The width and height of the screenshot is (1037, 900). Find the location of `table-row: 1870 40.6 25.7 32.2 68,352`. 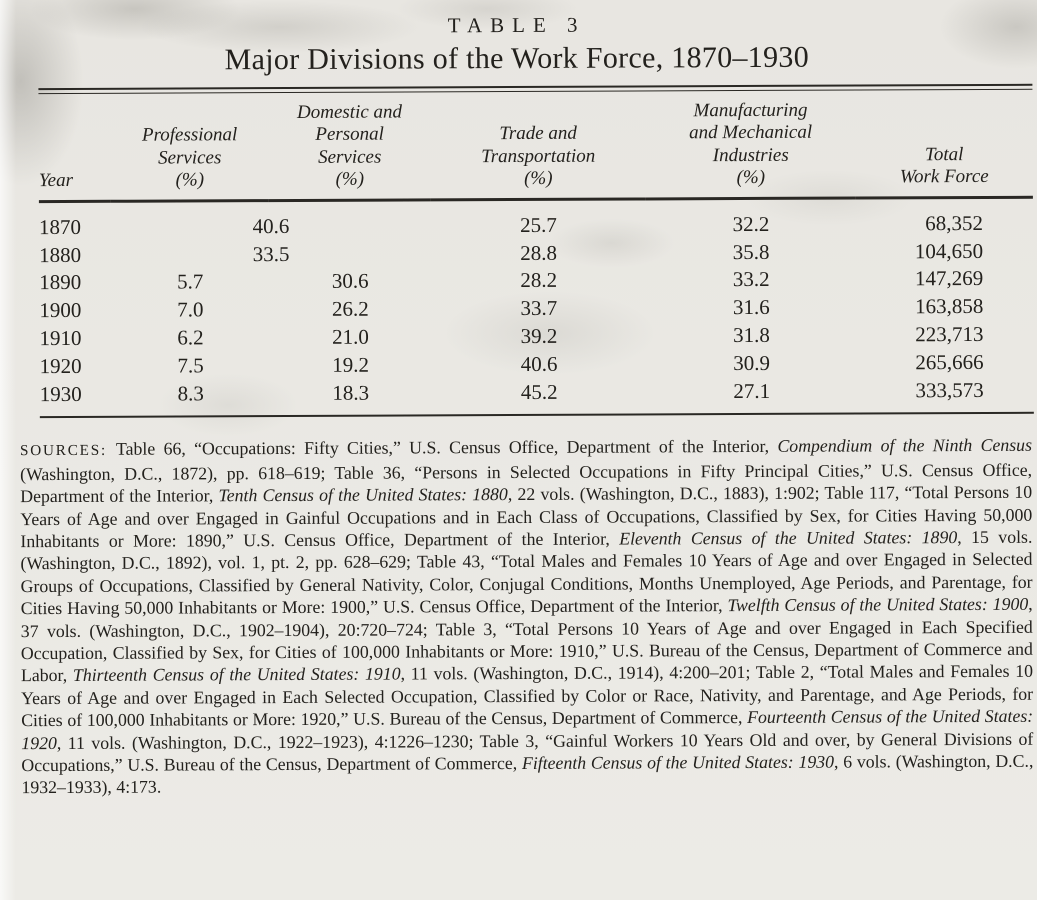

table-row: 1870 40.6 25.7 32.2 68,352 is located at coordinates (536, 219).